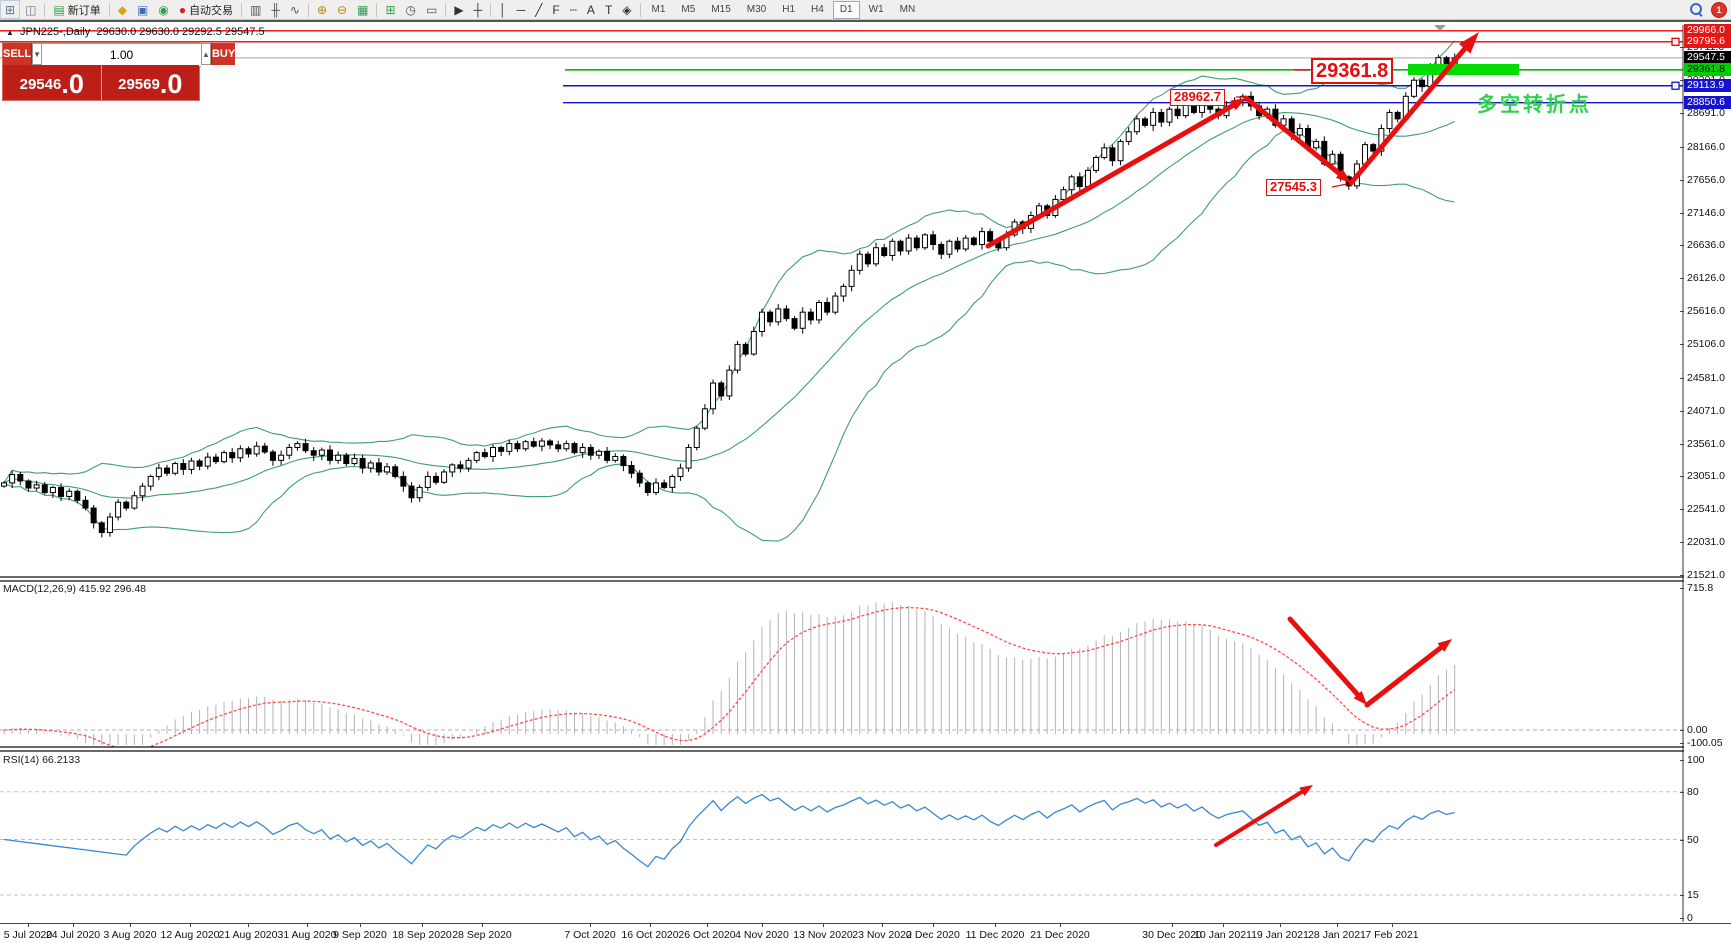 The height and width of the screenshot is (943, 1731). Describe the element at coordinates (1707, 58) in the screenshot. I see `price-badge: 29547.5` at that location.